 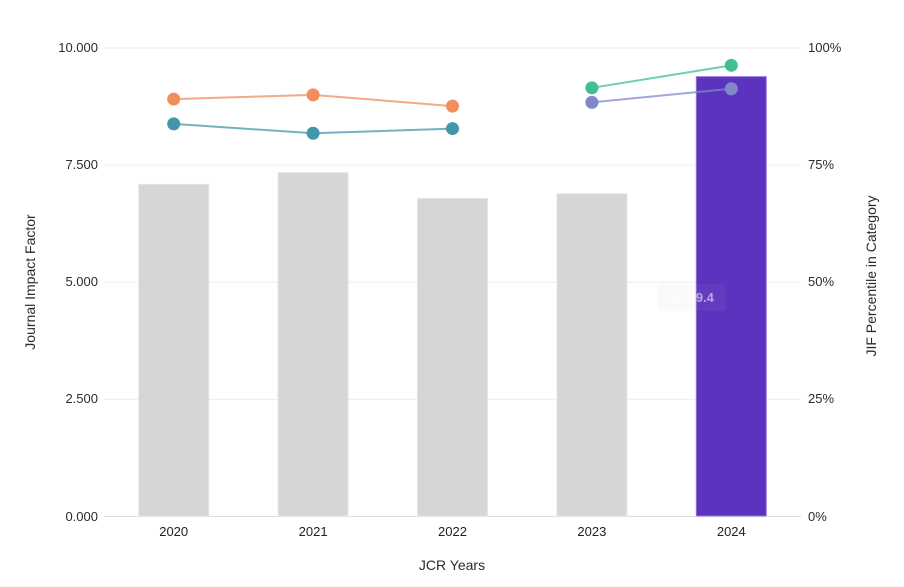 I want to click on y-left-tick-label: 5.000, so click(x=81, y=282).